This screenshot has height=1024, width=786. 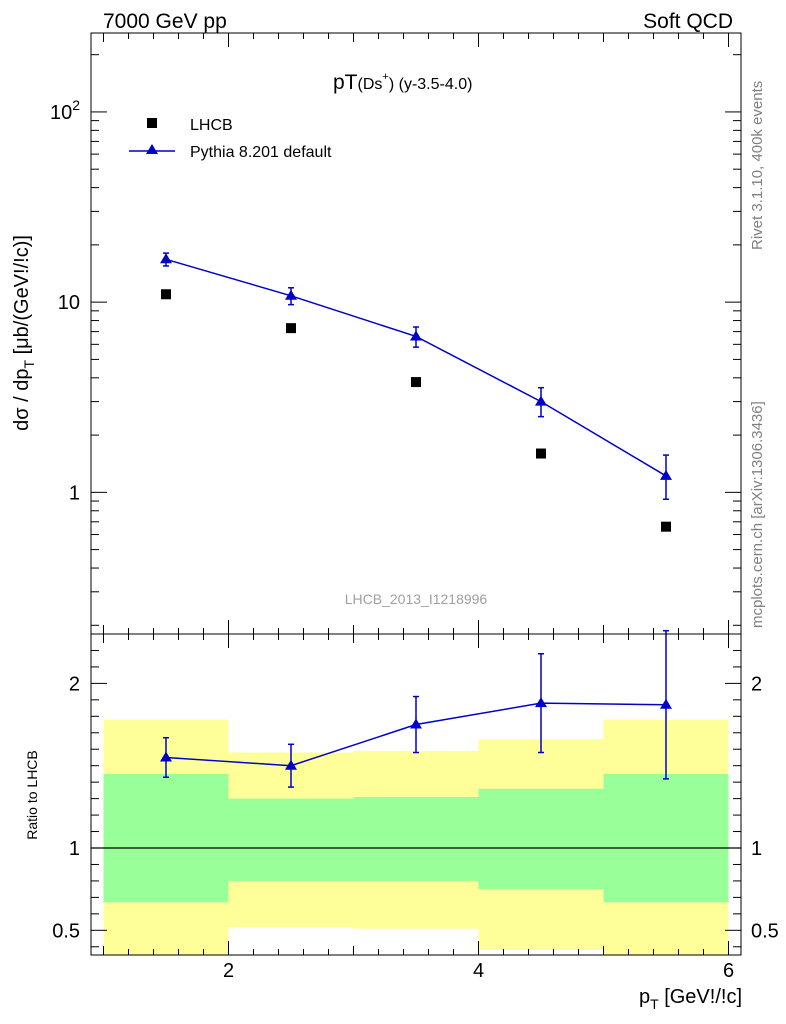 What do you see at coordinates (76, 105) in the screenshot?
I see `main-y-tick-label-exponent: 2` at bounding box center [76, 105].